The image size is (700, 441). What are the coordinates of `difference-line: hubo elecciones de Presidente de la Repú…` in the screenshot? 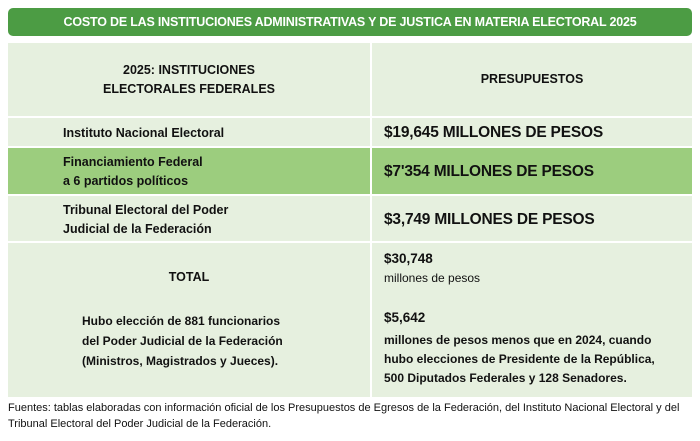 It's located at (519, 359).